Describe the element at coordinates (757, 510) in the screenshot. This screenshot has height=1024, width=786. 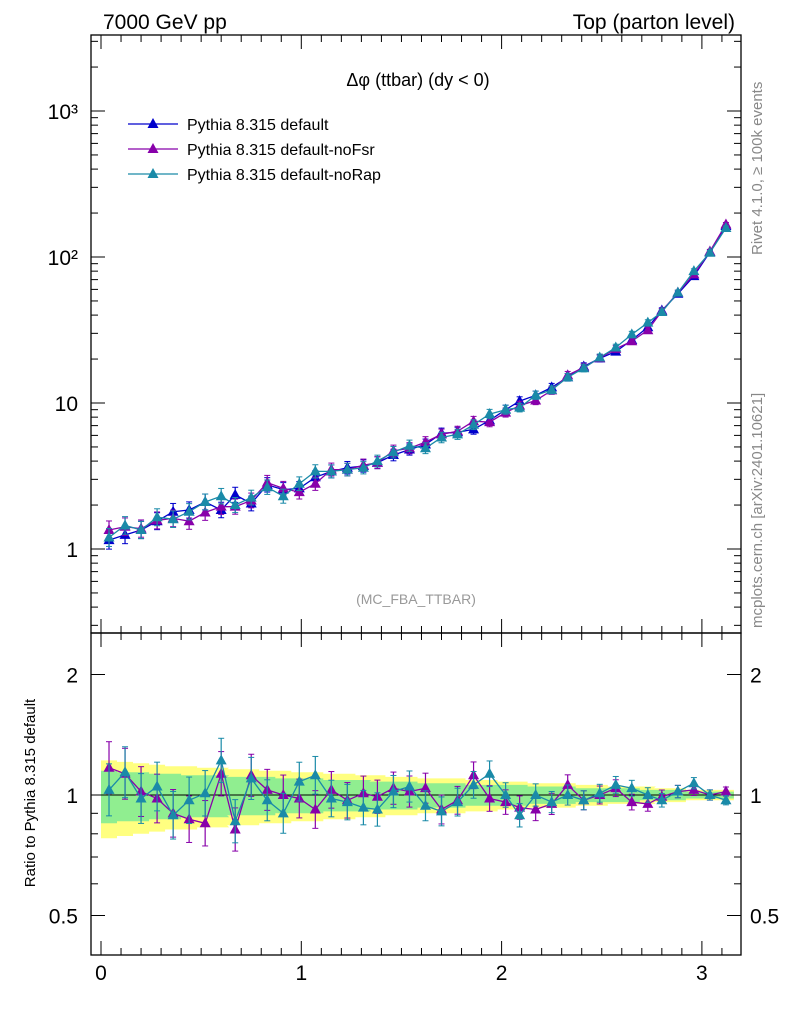
I see `mcplots-label: mcplots.cern.ch [arXiv:2401.10621]` at that location.